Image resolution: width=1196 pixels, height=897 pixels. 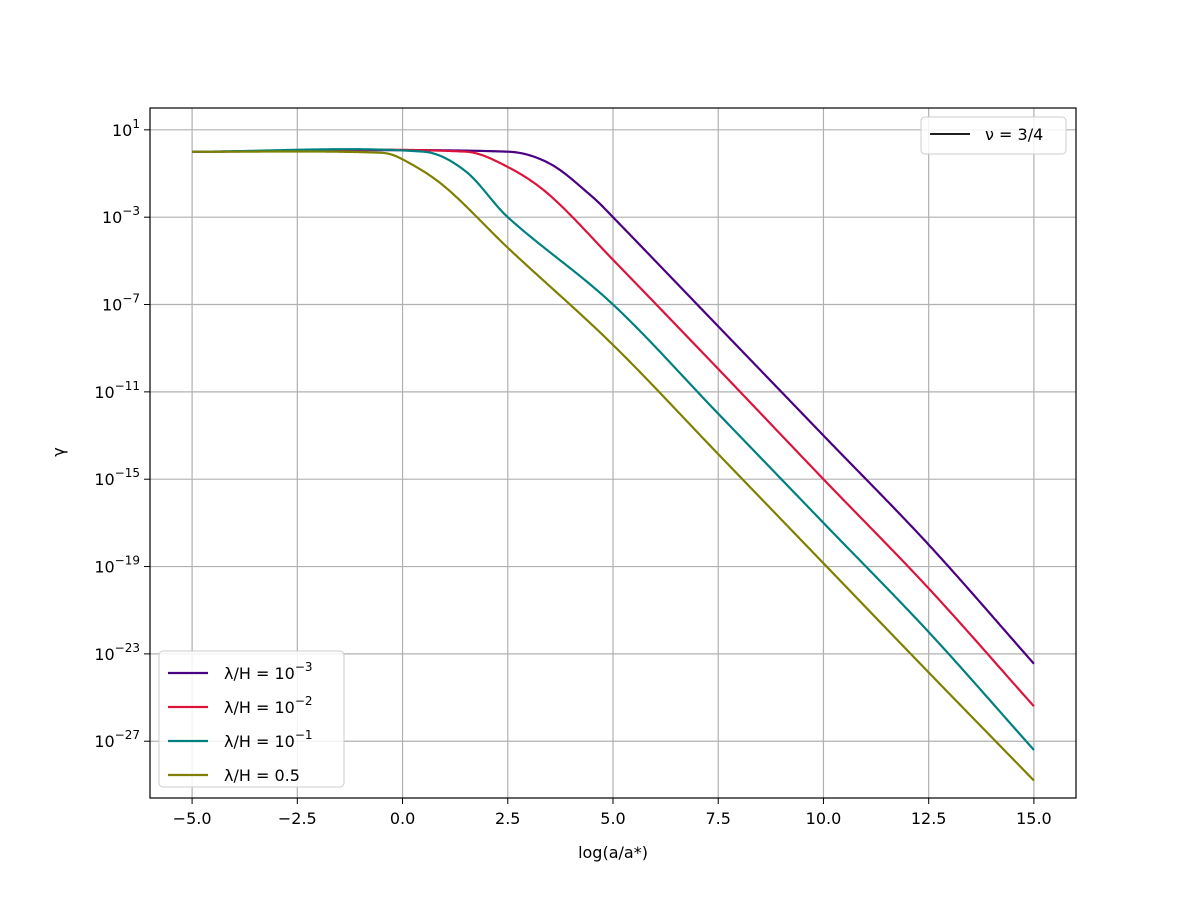 I want to click on x-tick-label: 5.0, so click(x=612, y=818).